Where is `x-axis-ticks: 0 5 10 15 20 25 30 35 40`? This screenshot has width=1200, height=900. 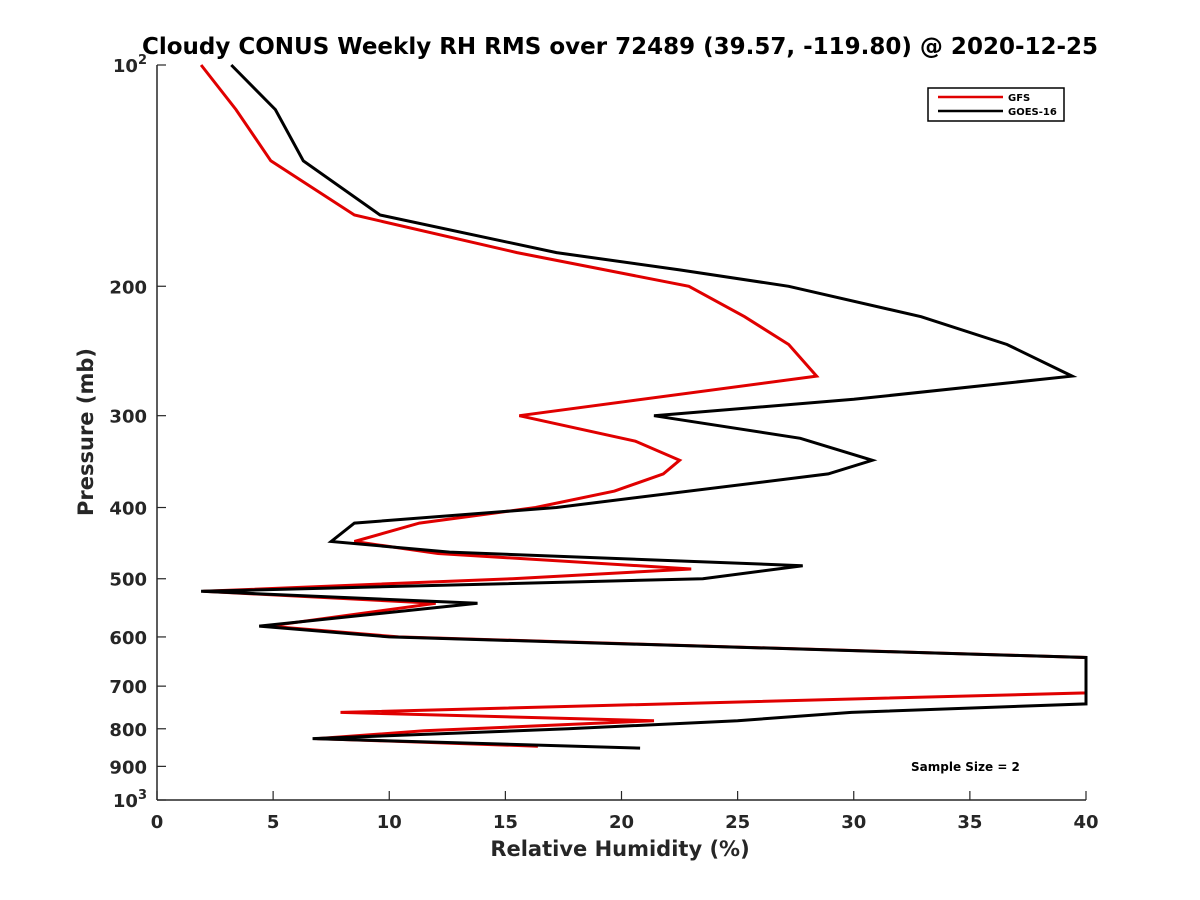
x-axis-ticks: 0 5 10 15 20 25 30 35 40 is located at coordinates (625, 812).